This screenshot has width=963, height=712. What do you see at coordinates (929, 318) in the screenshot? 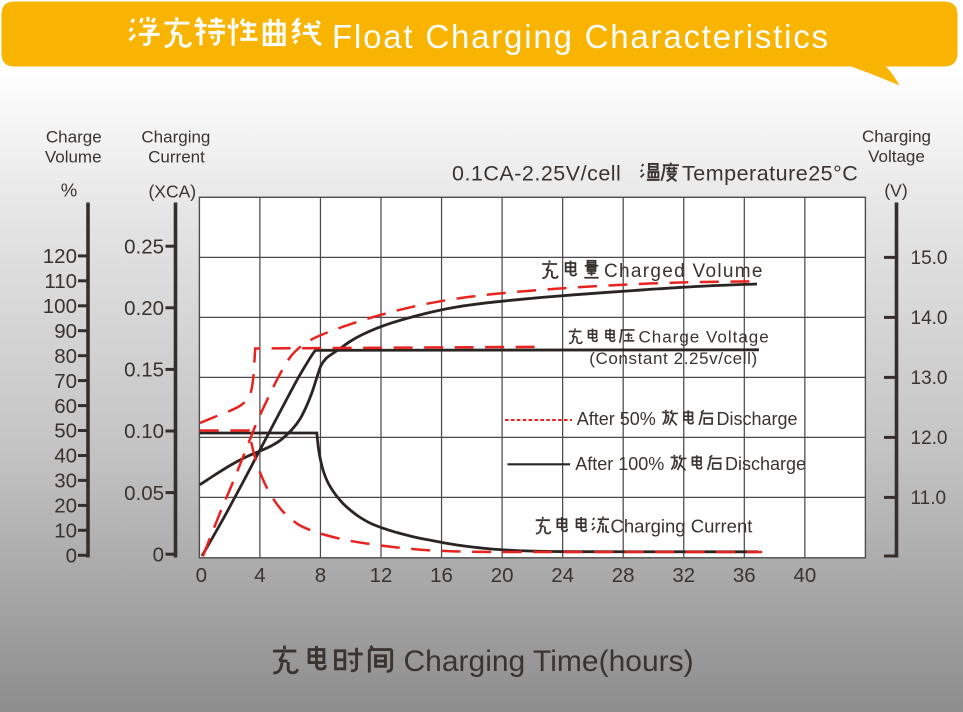
I see `svg-text: 14.0` at bounding box center [929, 318].